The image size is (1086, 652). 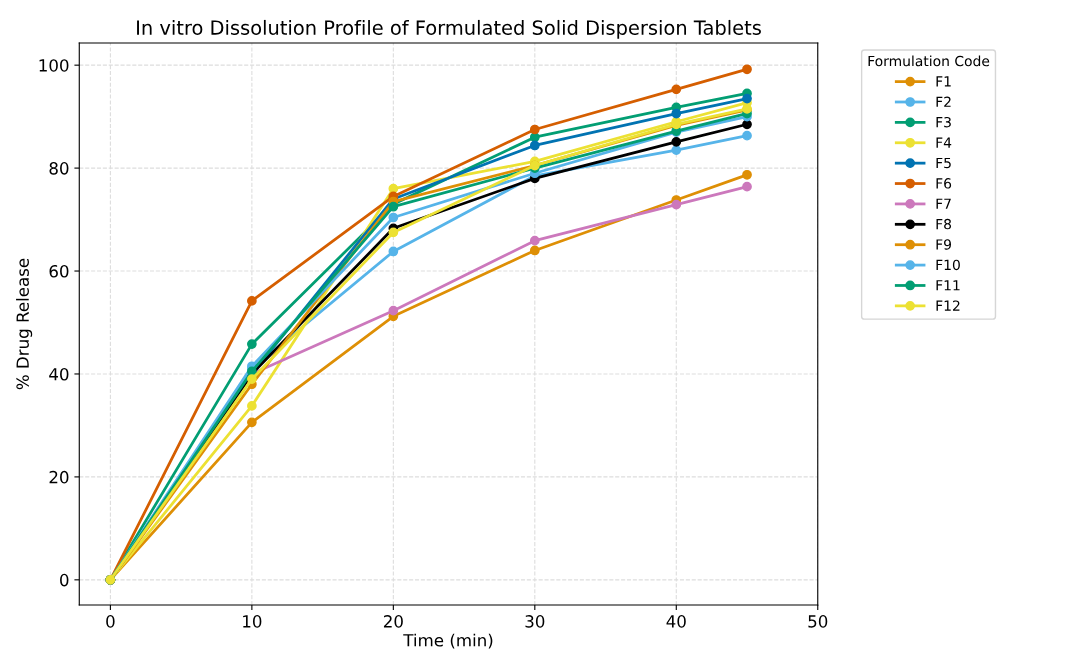 What do you see at coordinates (944, 224) in the screenshot?
I see `legend-label: F8` at bounding box center [944, 224].